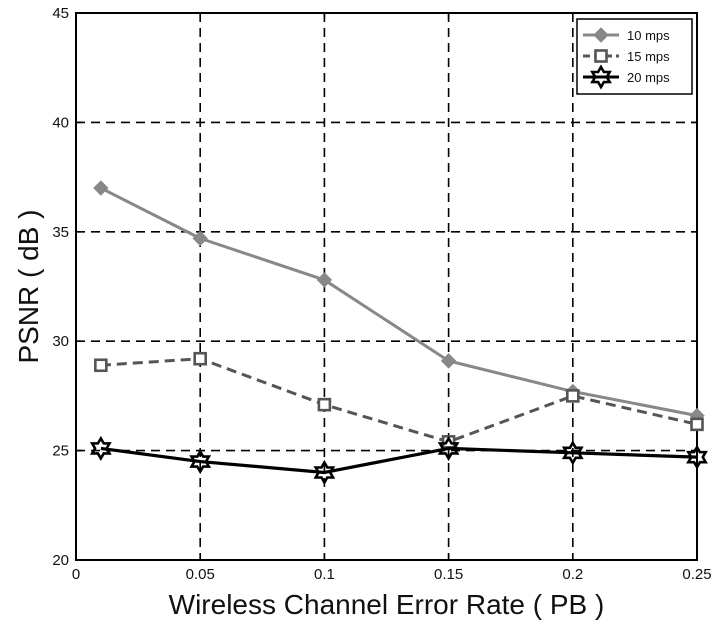  What do you see at coordinates (60, 341) in the screenshot?
I see `y-tick-label: 30` at bounding box center [60, 341].